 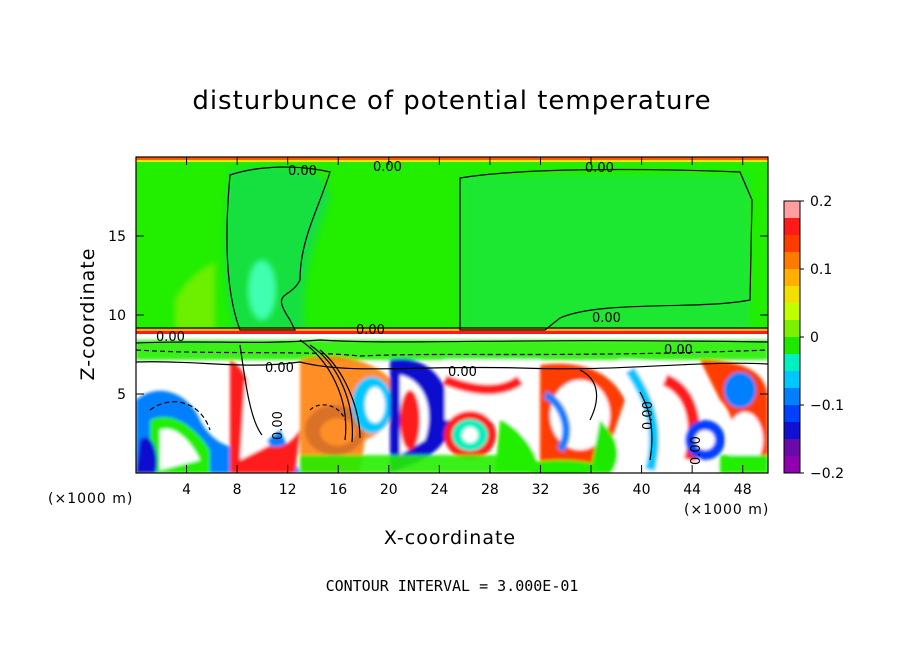 I want to click on x-tick-label: 12, so click(x=288, y=490).